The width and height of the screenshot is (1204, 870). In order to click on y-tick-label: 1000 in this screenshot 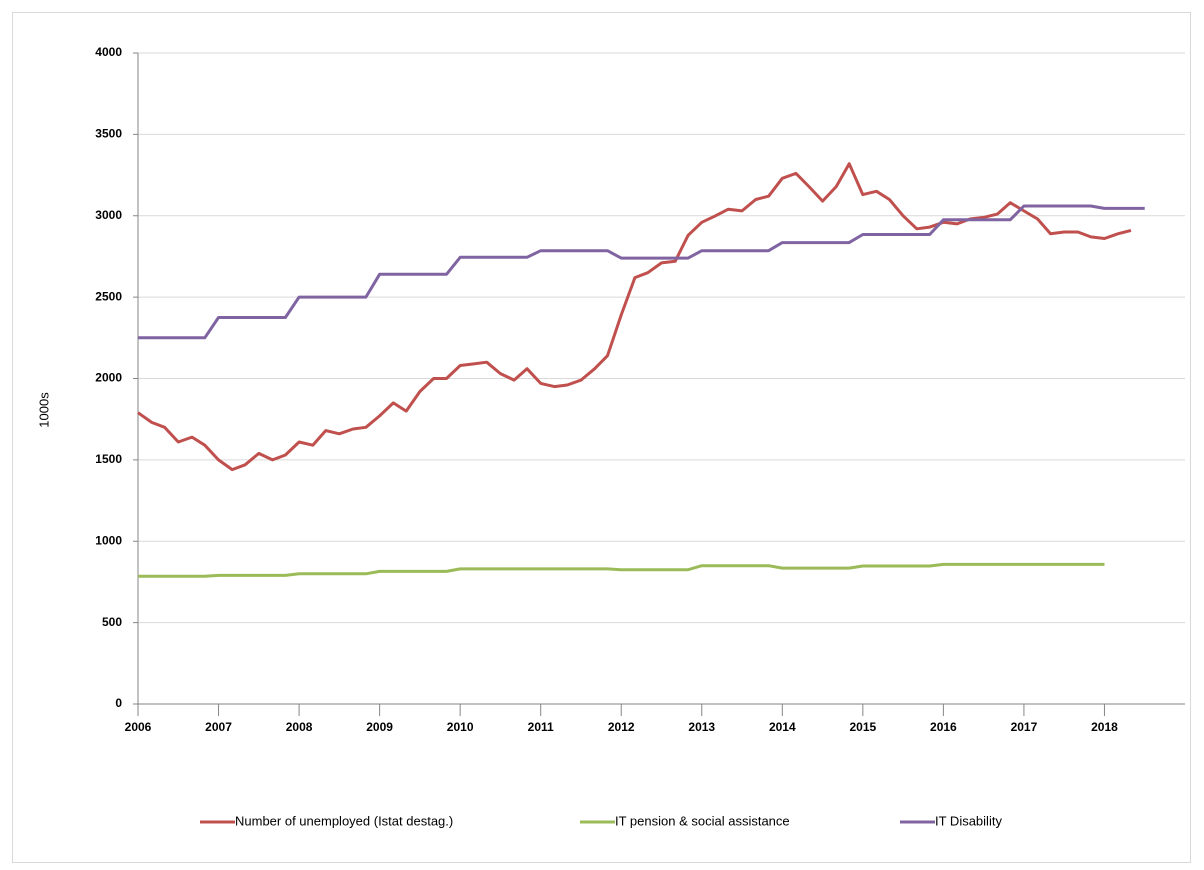, I will do `click(108, 540)`.